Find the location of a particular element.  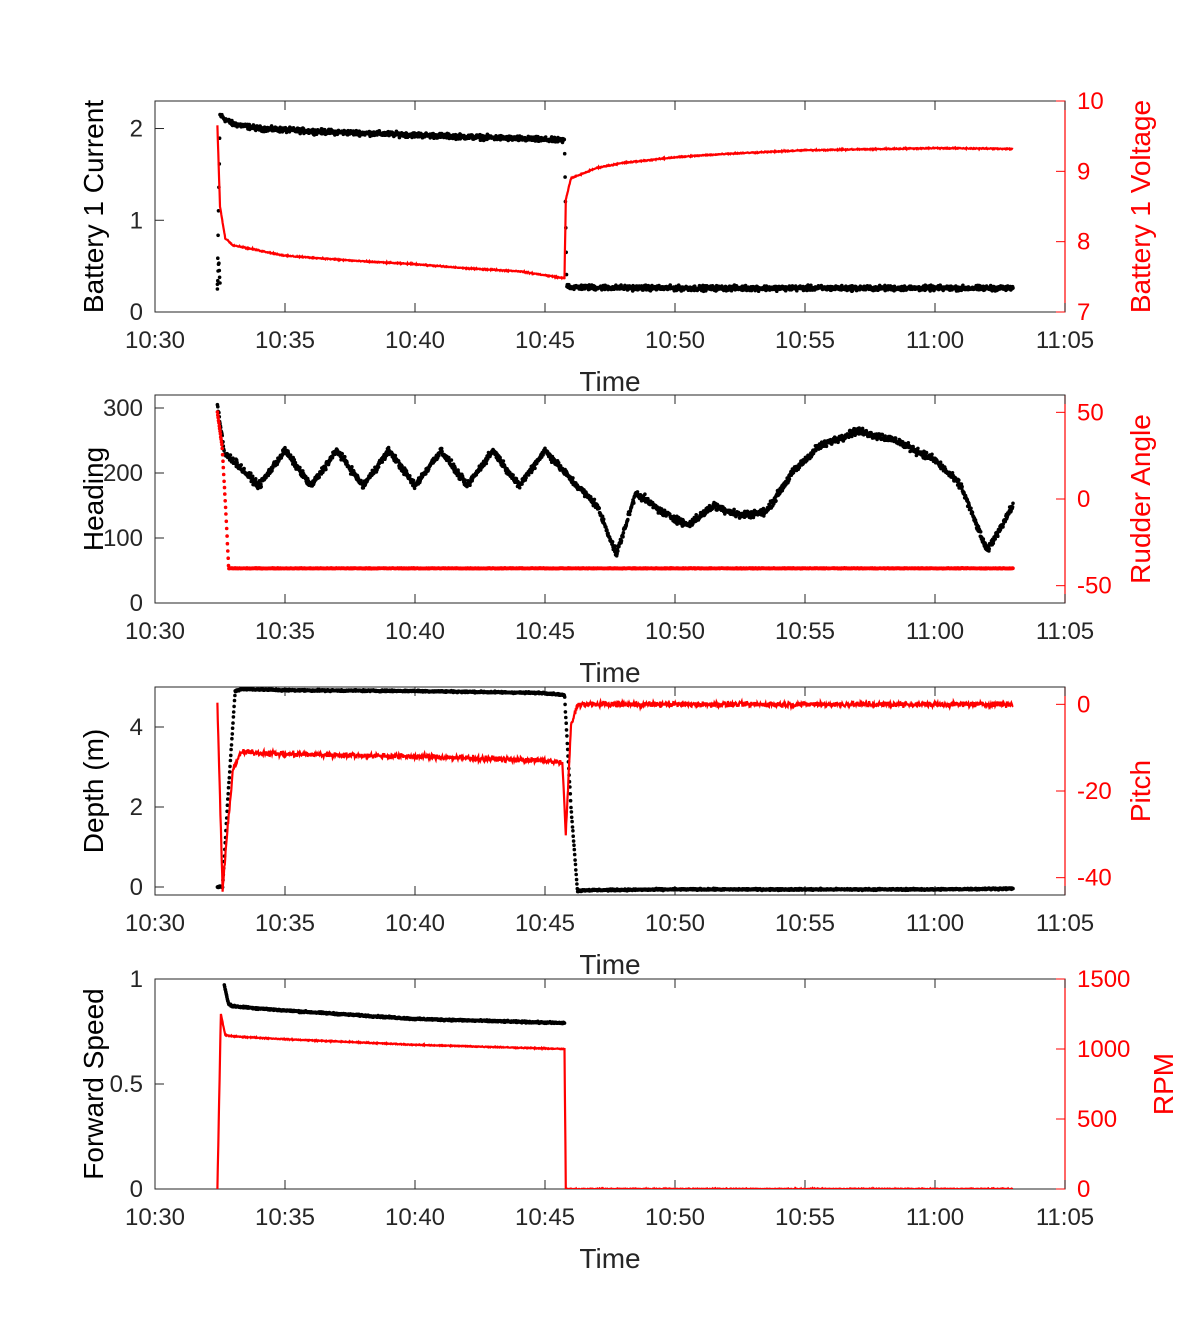

left-axis-label: Heading is located at coordinates (93, 499).